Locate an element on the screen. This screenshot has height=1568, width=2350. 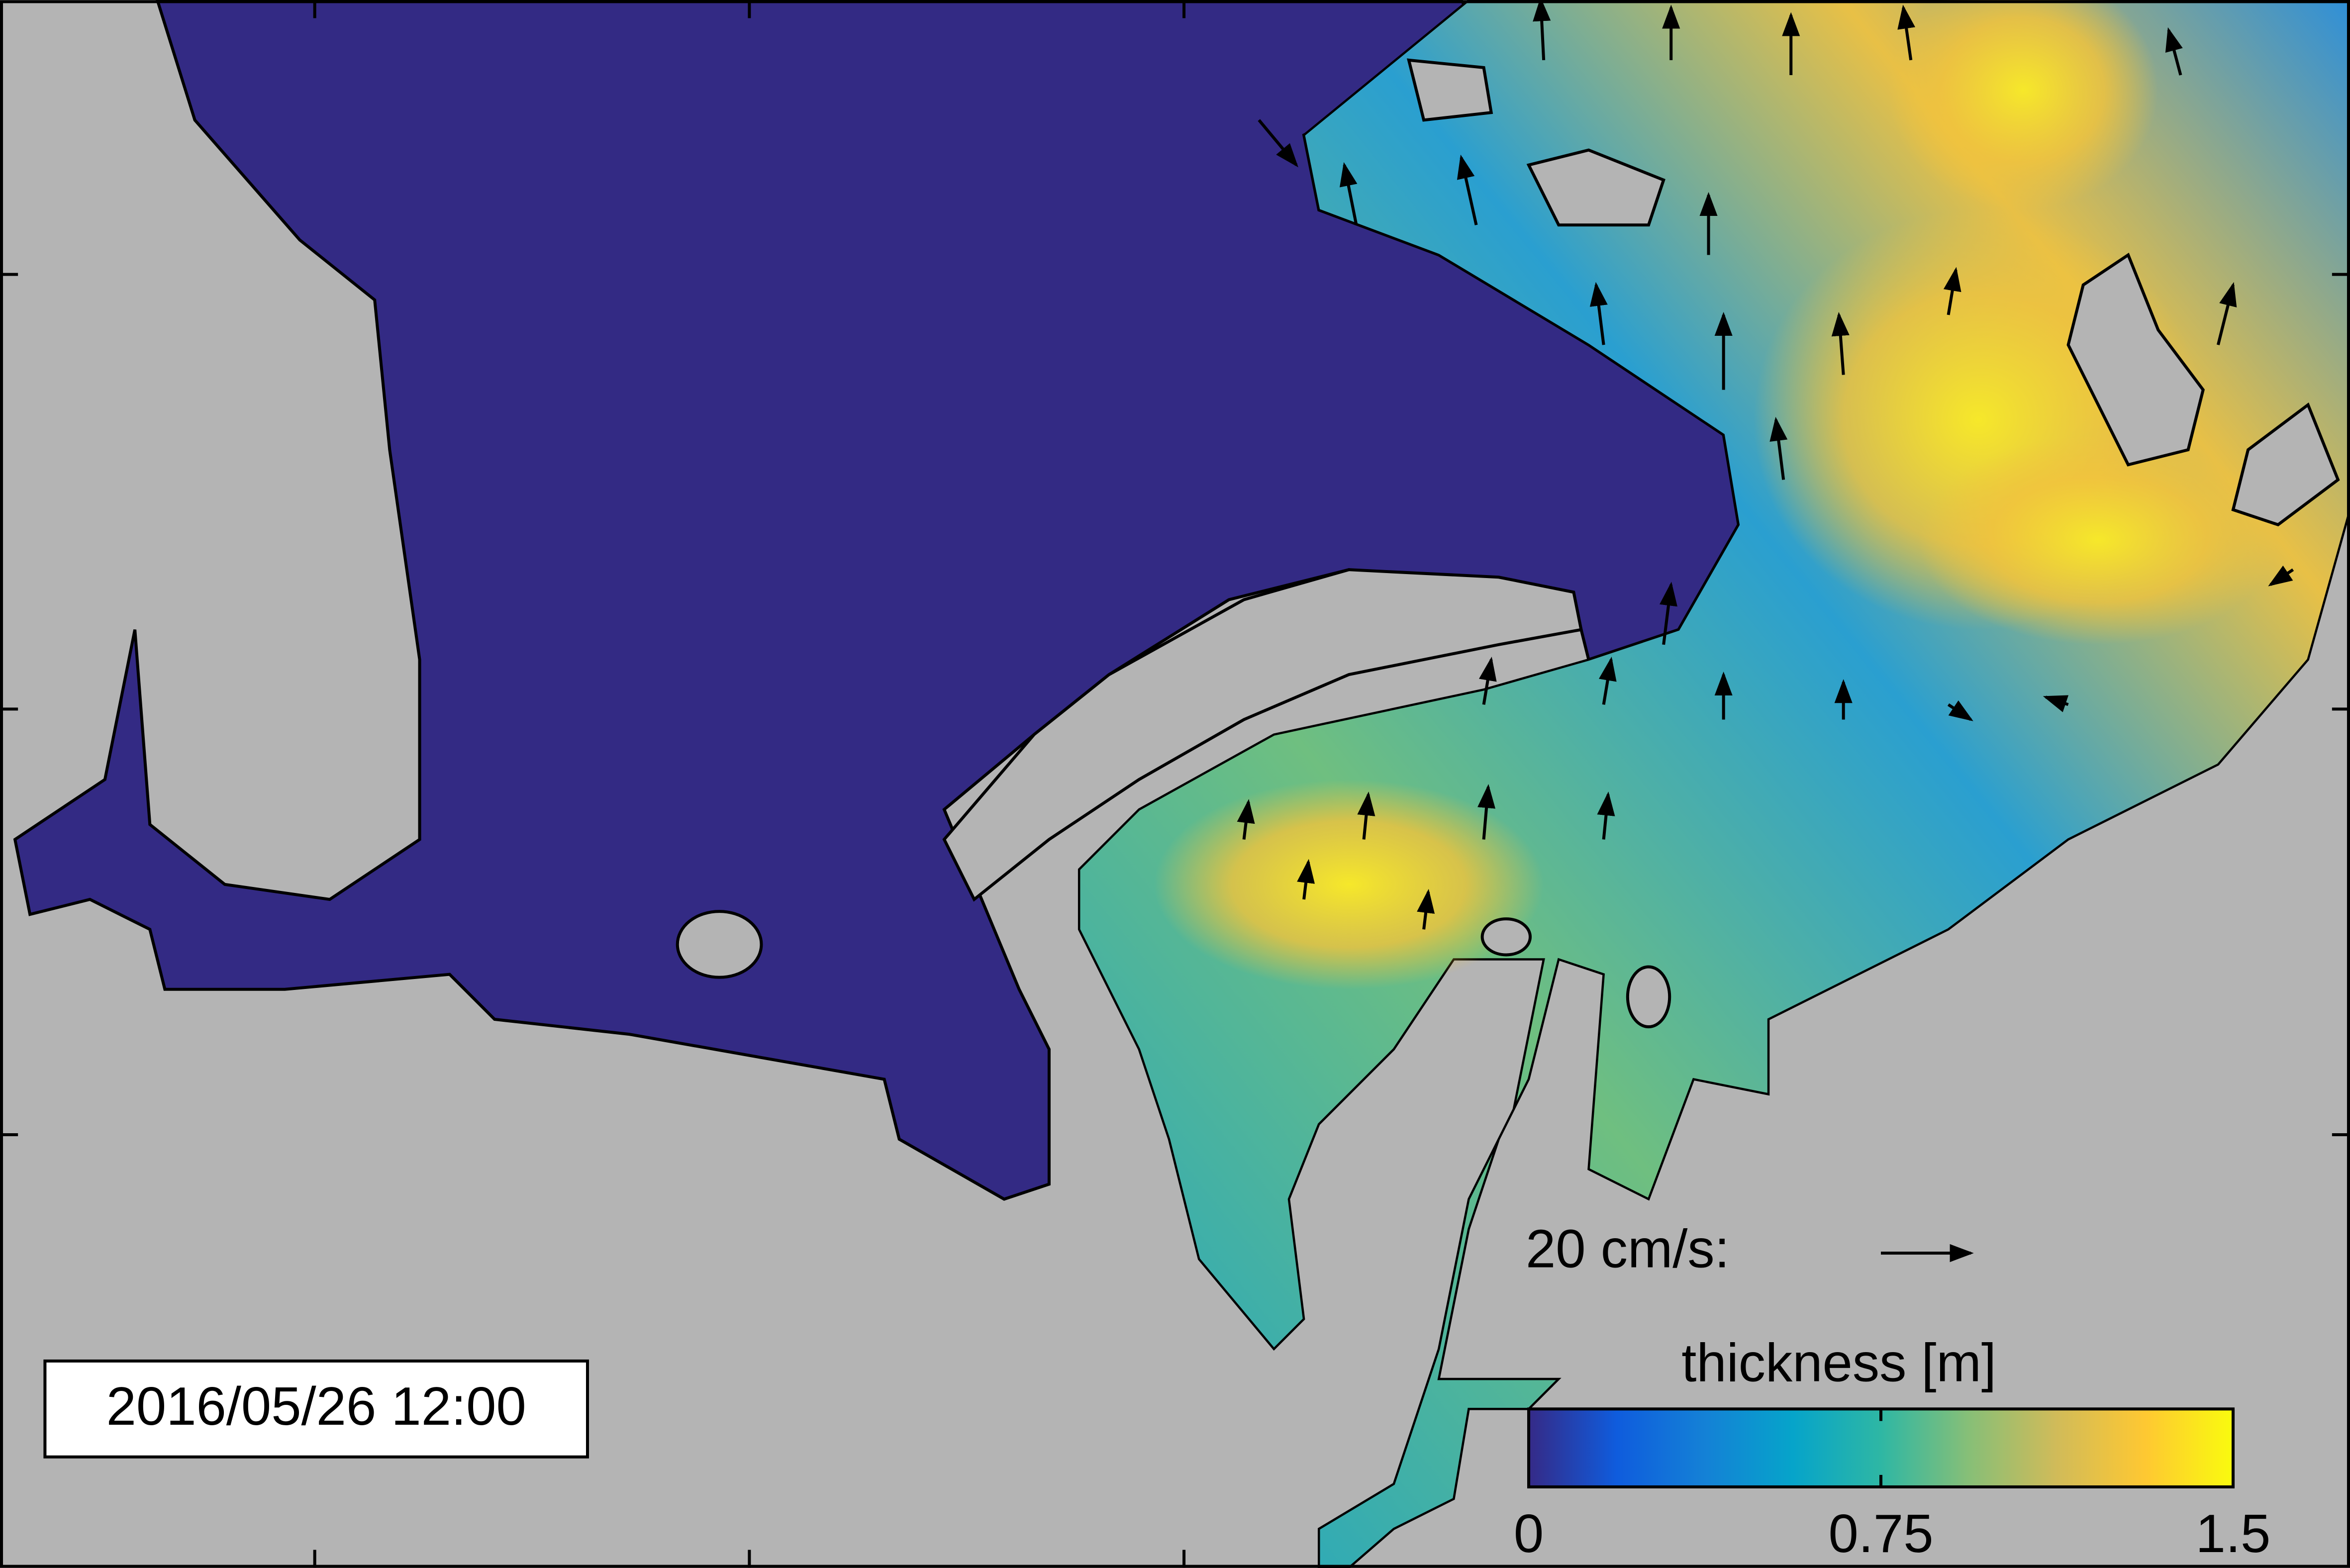
colorbar-tick-label: 1.5 is located at coordinates (2233, 1533).